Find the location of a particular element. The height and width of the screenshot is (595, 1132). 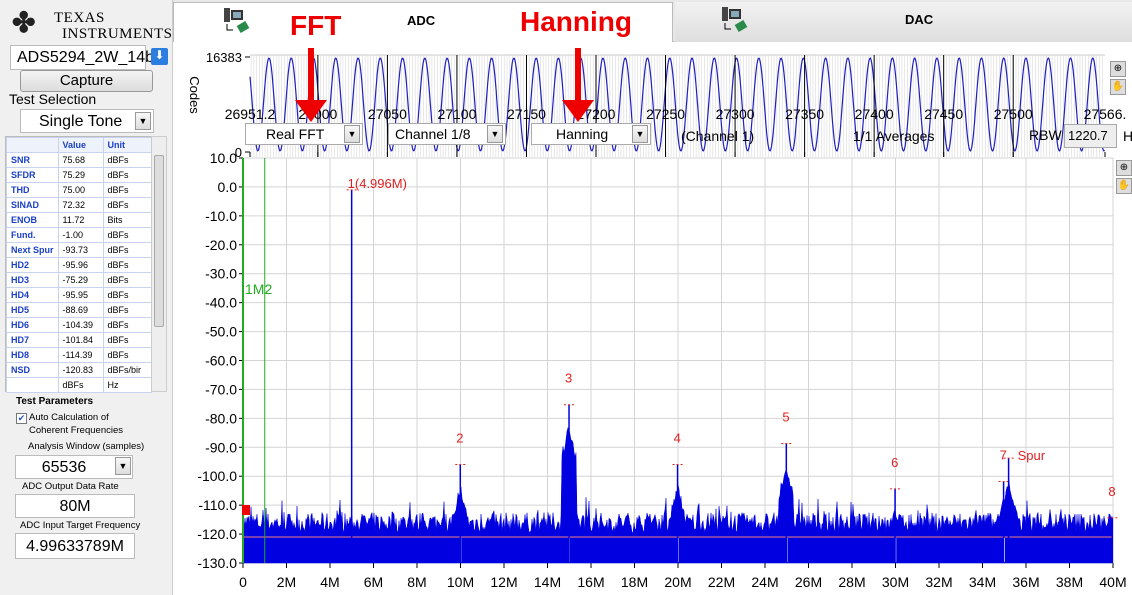

metric-value: -101.84 is located at coordinates (80, 340).